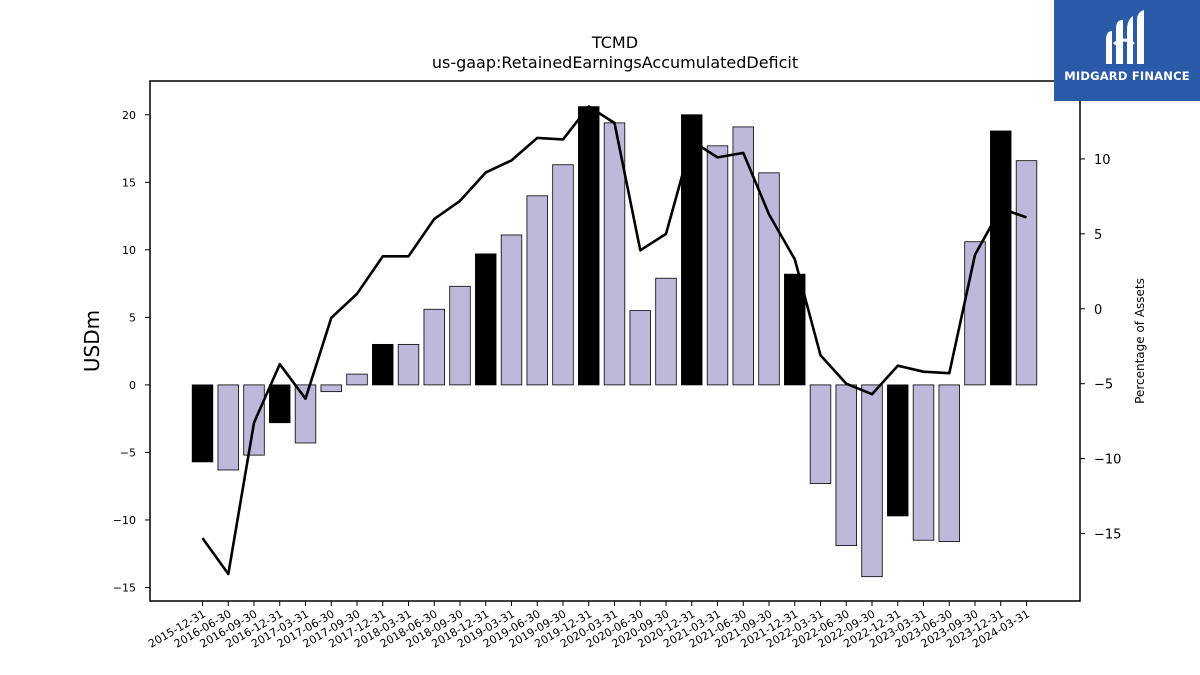  I want to click on y-axis-left: −15 −10 −5 0 5 10 15 20, so click(131, 351).